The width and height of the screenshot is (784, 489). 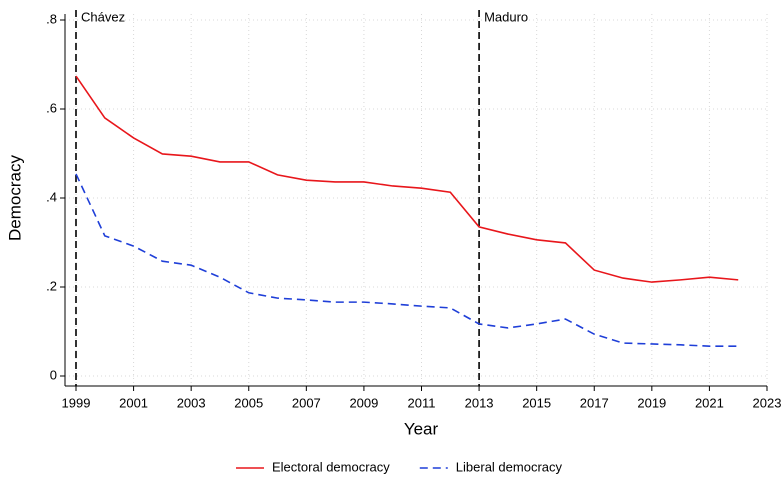 I want to click on x-tick-label: 2015, so click(x=536, y=402).